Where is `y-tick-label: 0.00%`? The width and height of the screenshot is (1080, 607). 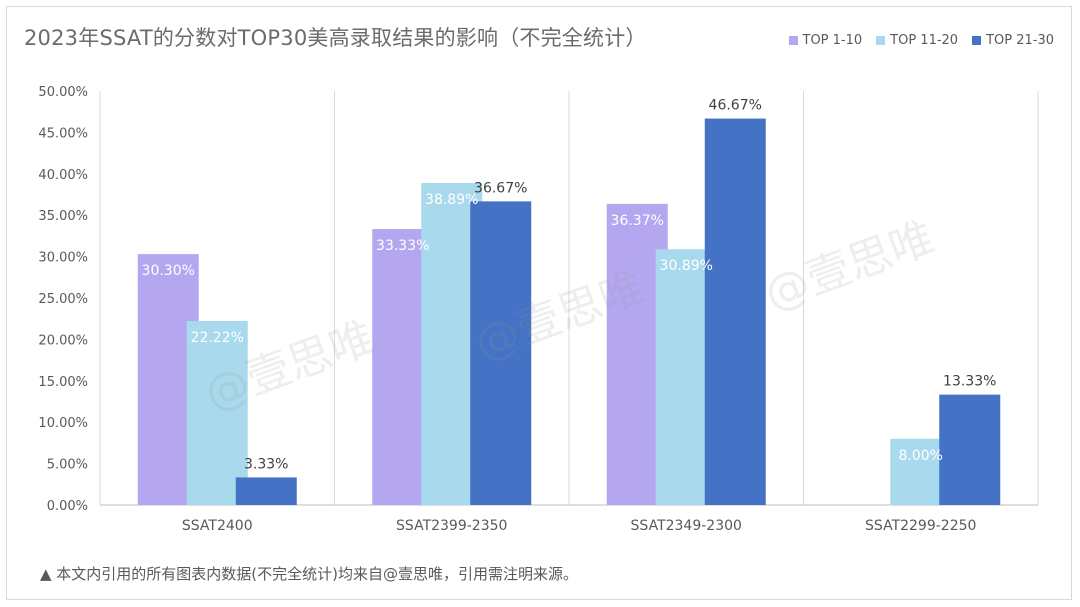
y-tick-label: 0.00% is located at coordinates (67, 506).